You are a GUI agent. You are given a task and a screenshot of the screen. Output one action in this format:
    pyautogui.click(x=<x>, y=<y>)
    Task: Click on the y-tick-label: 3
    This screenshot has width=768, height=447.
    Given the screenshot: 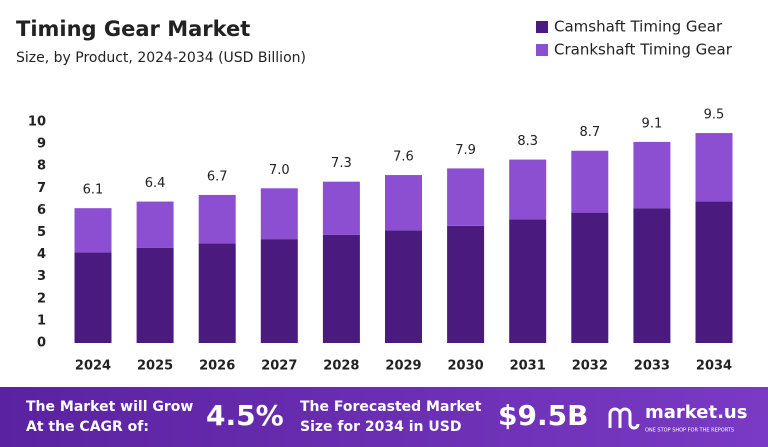 What is the action you would take?
    pyautogui.click(x=41, y=276)
    